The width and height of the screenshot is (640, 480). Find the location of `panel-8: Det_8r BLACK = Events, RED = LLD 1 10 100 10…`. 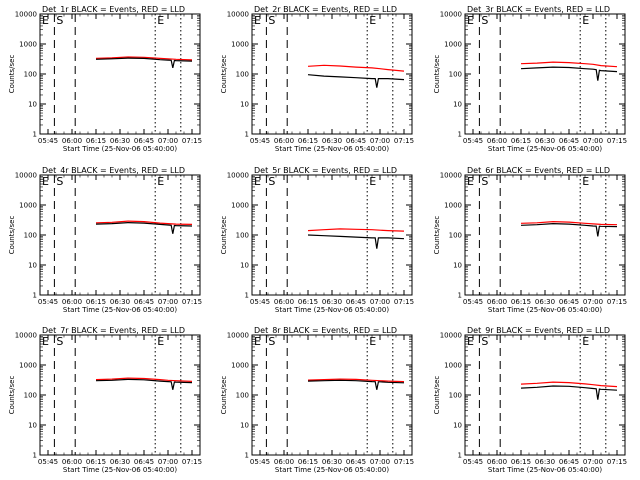

panel-8: Det_8r BLACK = Events, RED = LLD 1 10 100 10… is located at coordinates (317, 400).